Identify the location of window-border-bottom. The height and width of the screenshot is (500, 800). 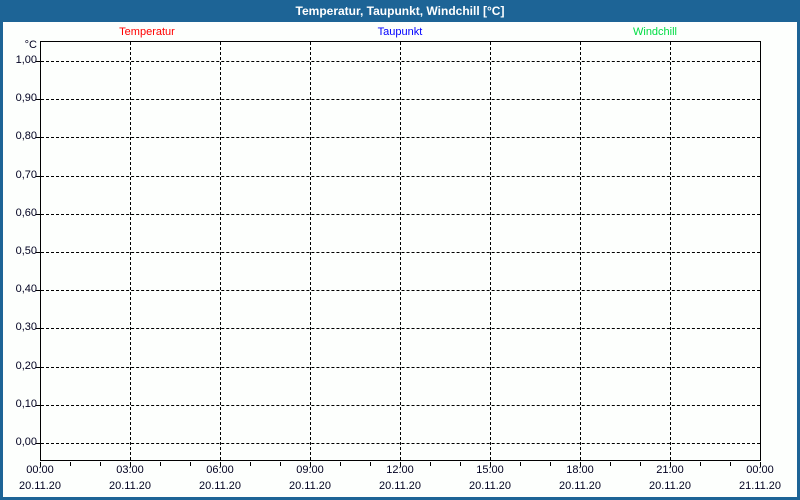
(400, 498).